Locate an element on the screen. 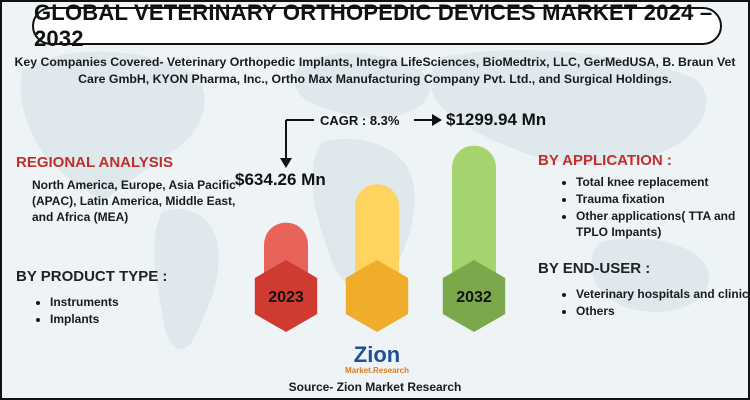 The image size is (750, 400). svg-text: Zion is located at coordinates (377, 354).